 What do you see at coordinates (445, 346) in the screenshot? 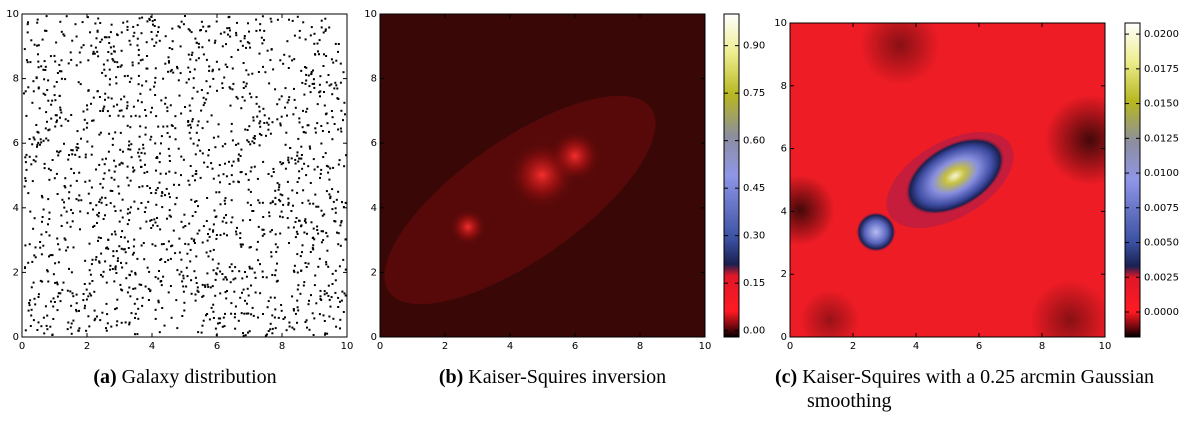
I see `x-tick-label: 2` at bounding box center [445, 346].